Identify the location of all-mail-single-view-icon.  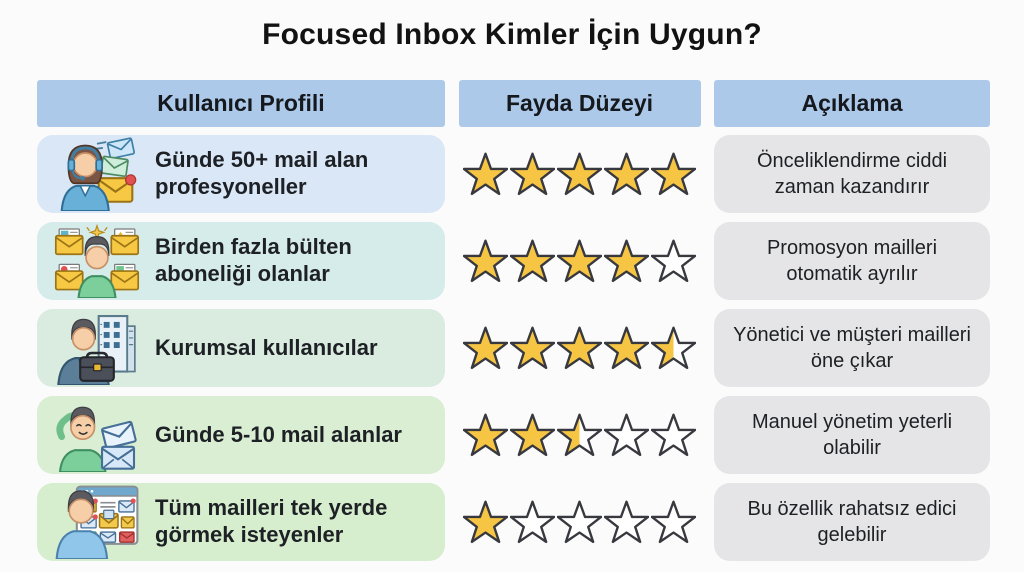
(97, 522).